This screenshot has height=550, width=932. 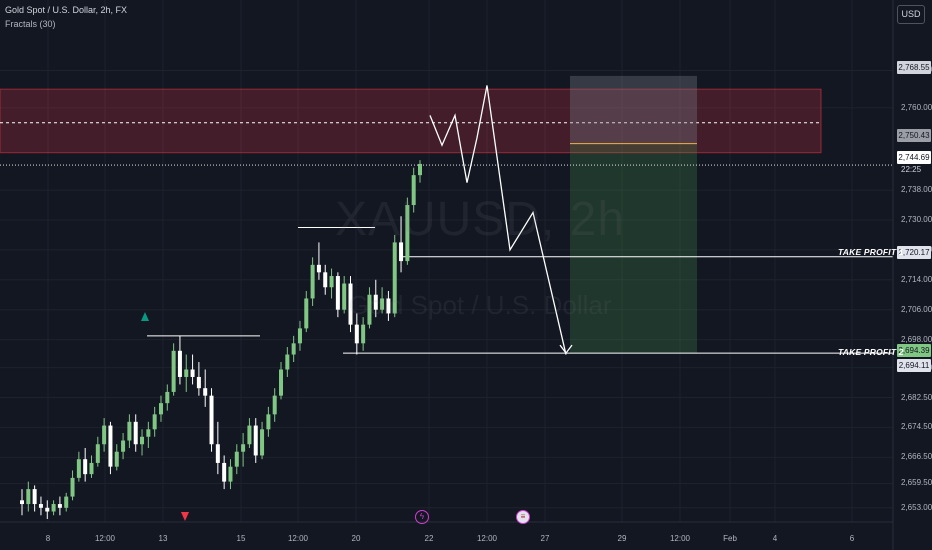 What do you see at coordinates (633, 109) in the screenshot?
I see `target-zone-upper` at bounding box center [633, 109].